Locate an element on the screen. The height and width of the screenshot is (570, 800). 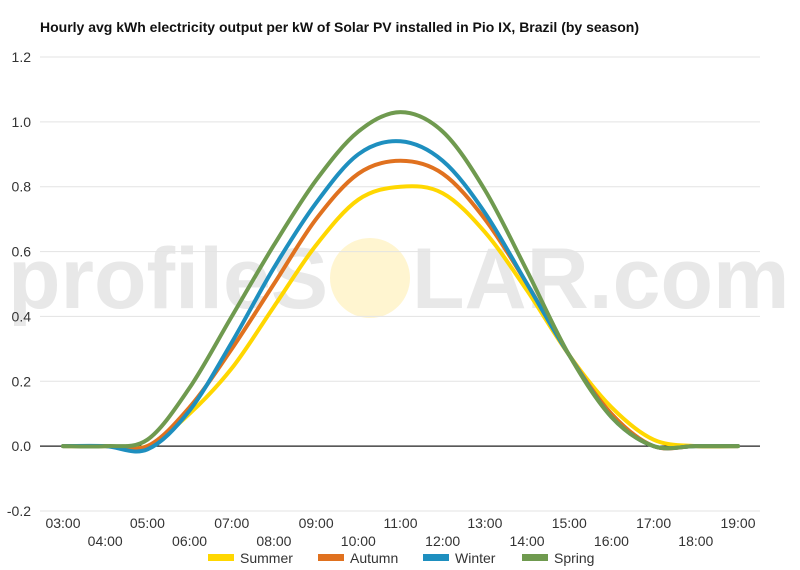
legend-item-spring: Spring is located at coordinates (558, 558).